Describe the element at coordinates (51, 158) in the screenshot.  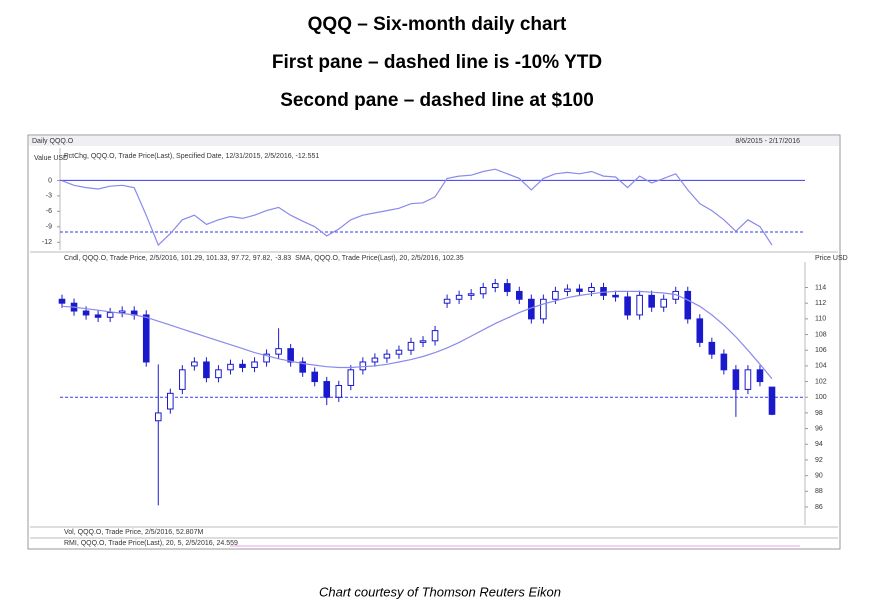
I see `y-axis-label: Value USD` at that location.